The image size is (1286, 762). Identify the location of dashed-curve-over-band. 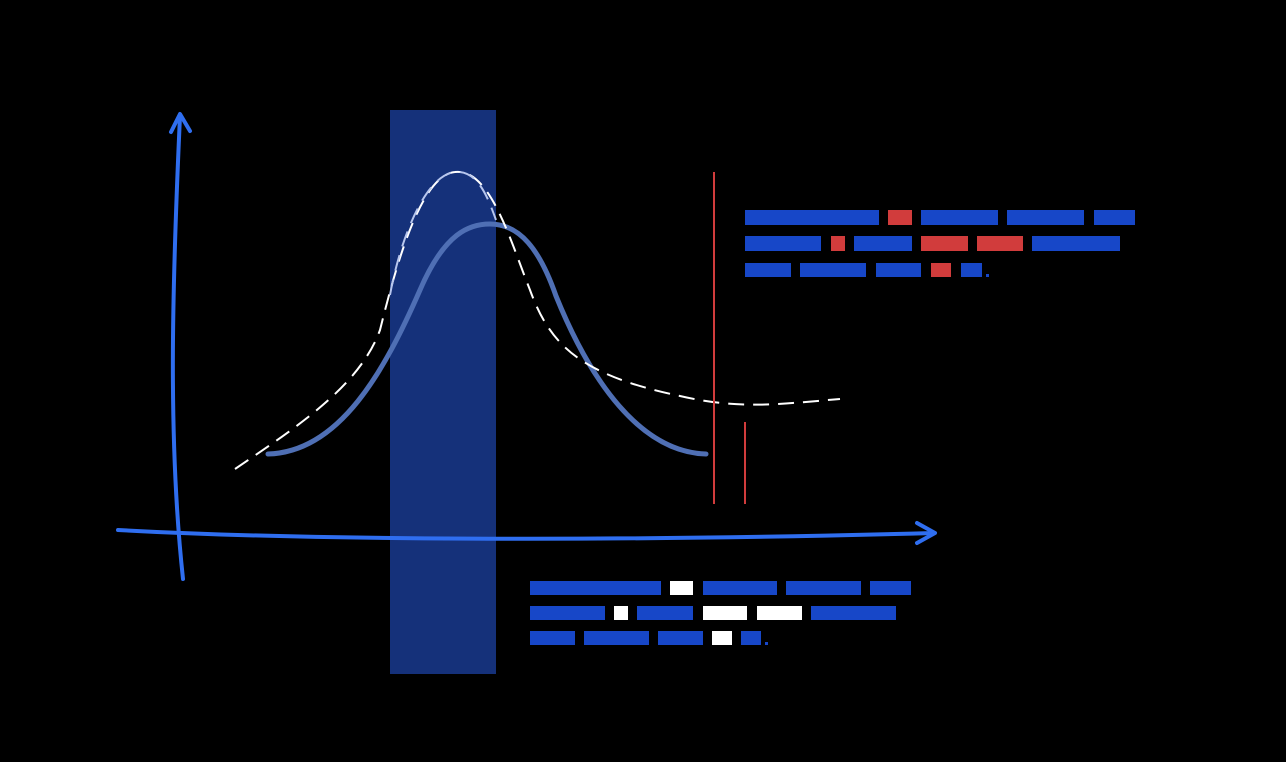
(443, 233).